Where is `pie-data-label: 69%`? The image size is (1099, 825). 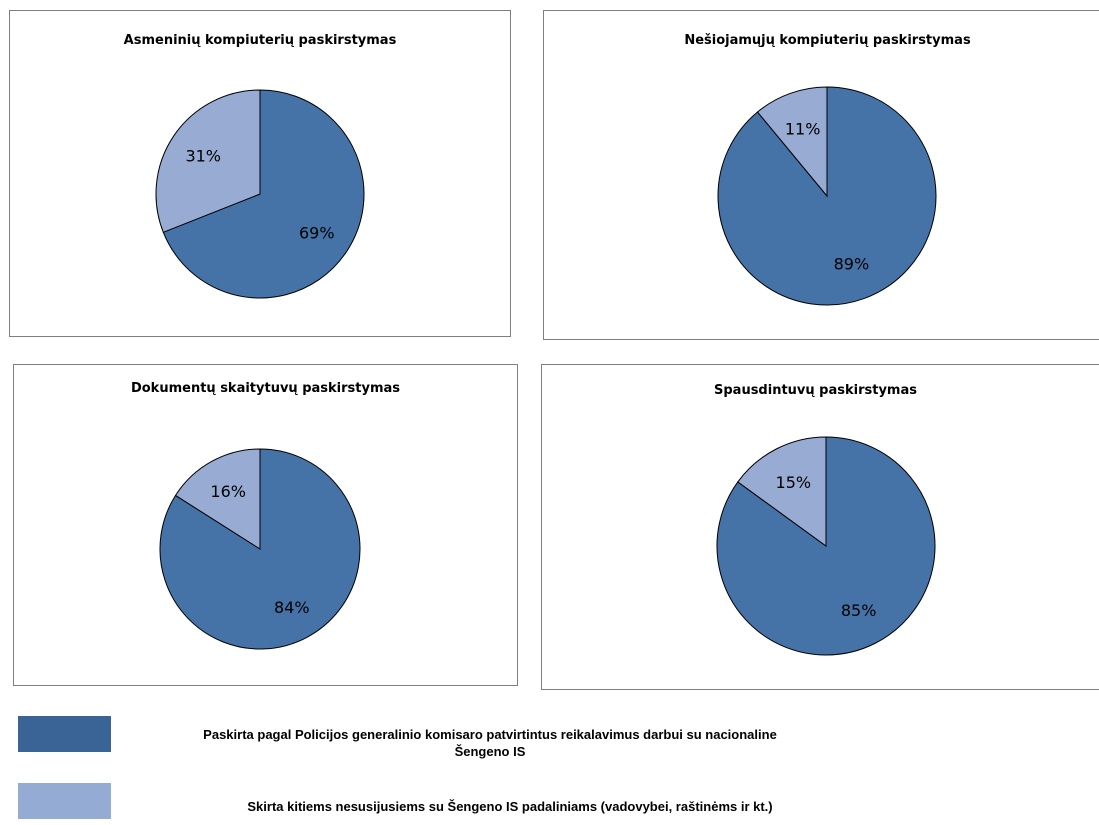 pie-data-label: 69% is located at coordinates (317, 233).